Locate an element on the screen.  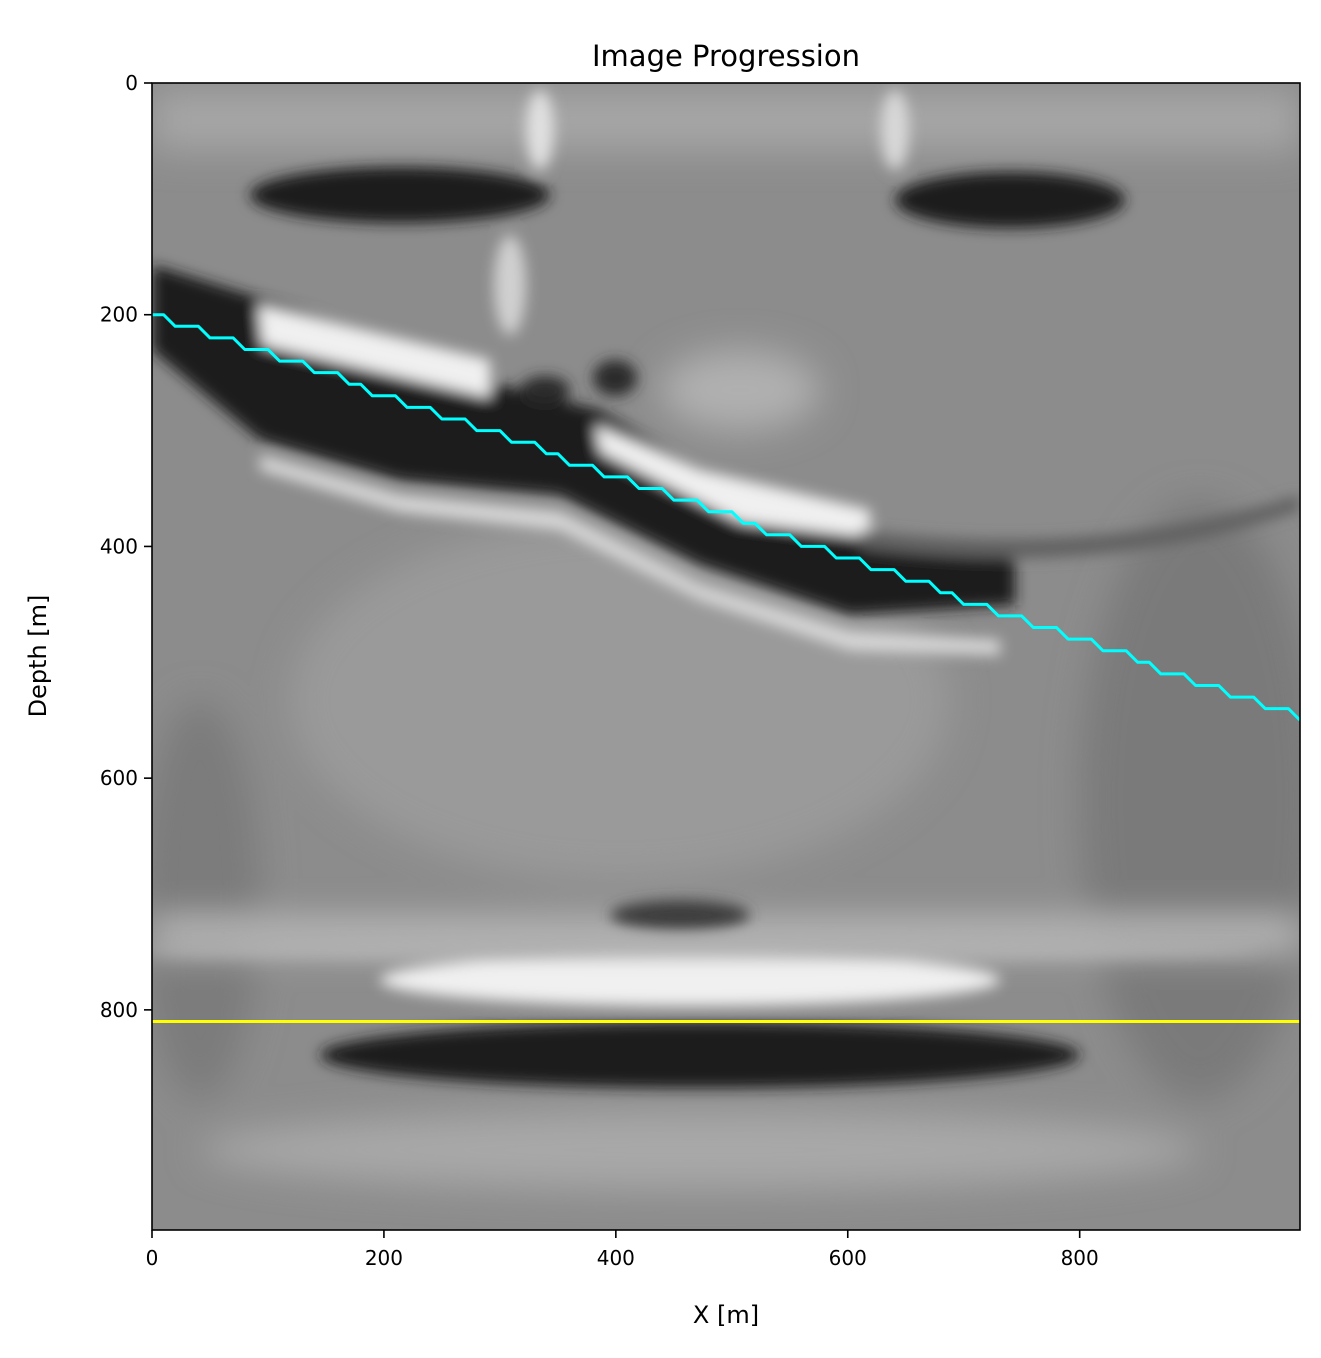
x-tick-label: 800 is located at coordinates (1080, 1258).